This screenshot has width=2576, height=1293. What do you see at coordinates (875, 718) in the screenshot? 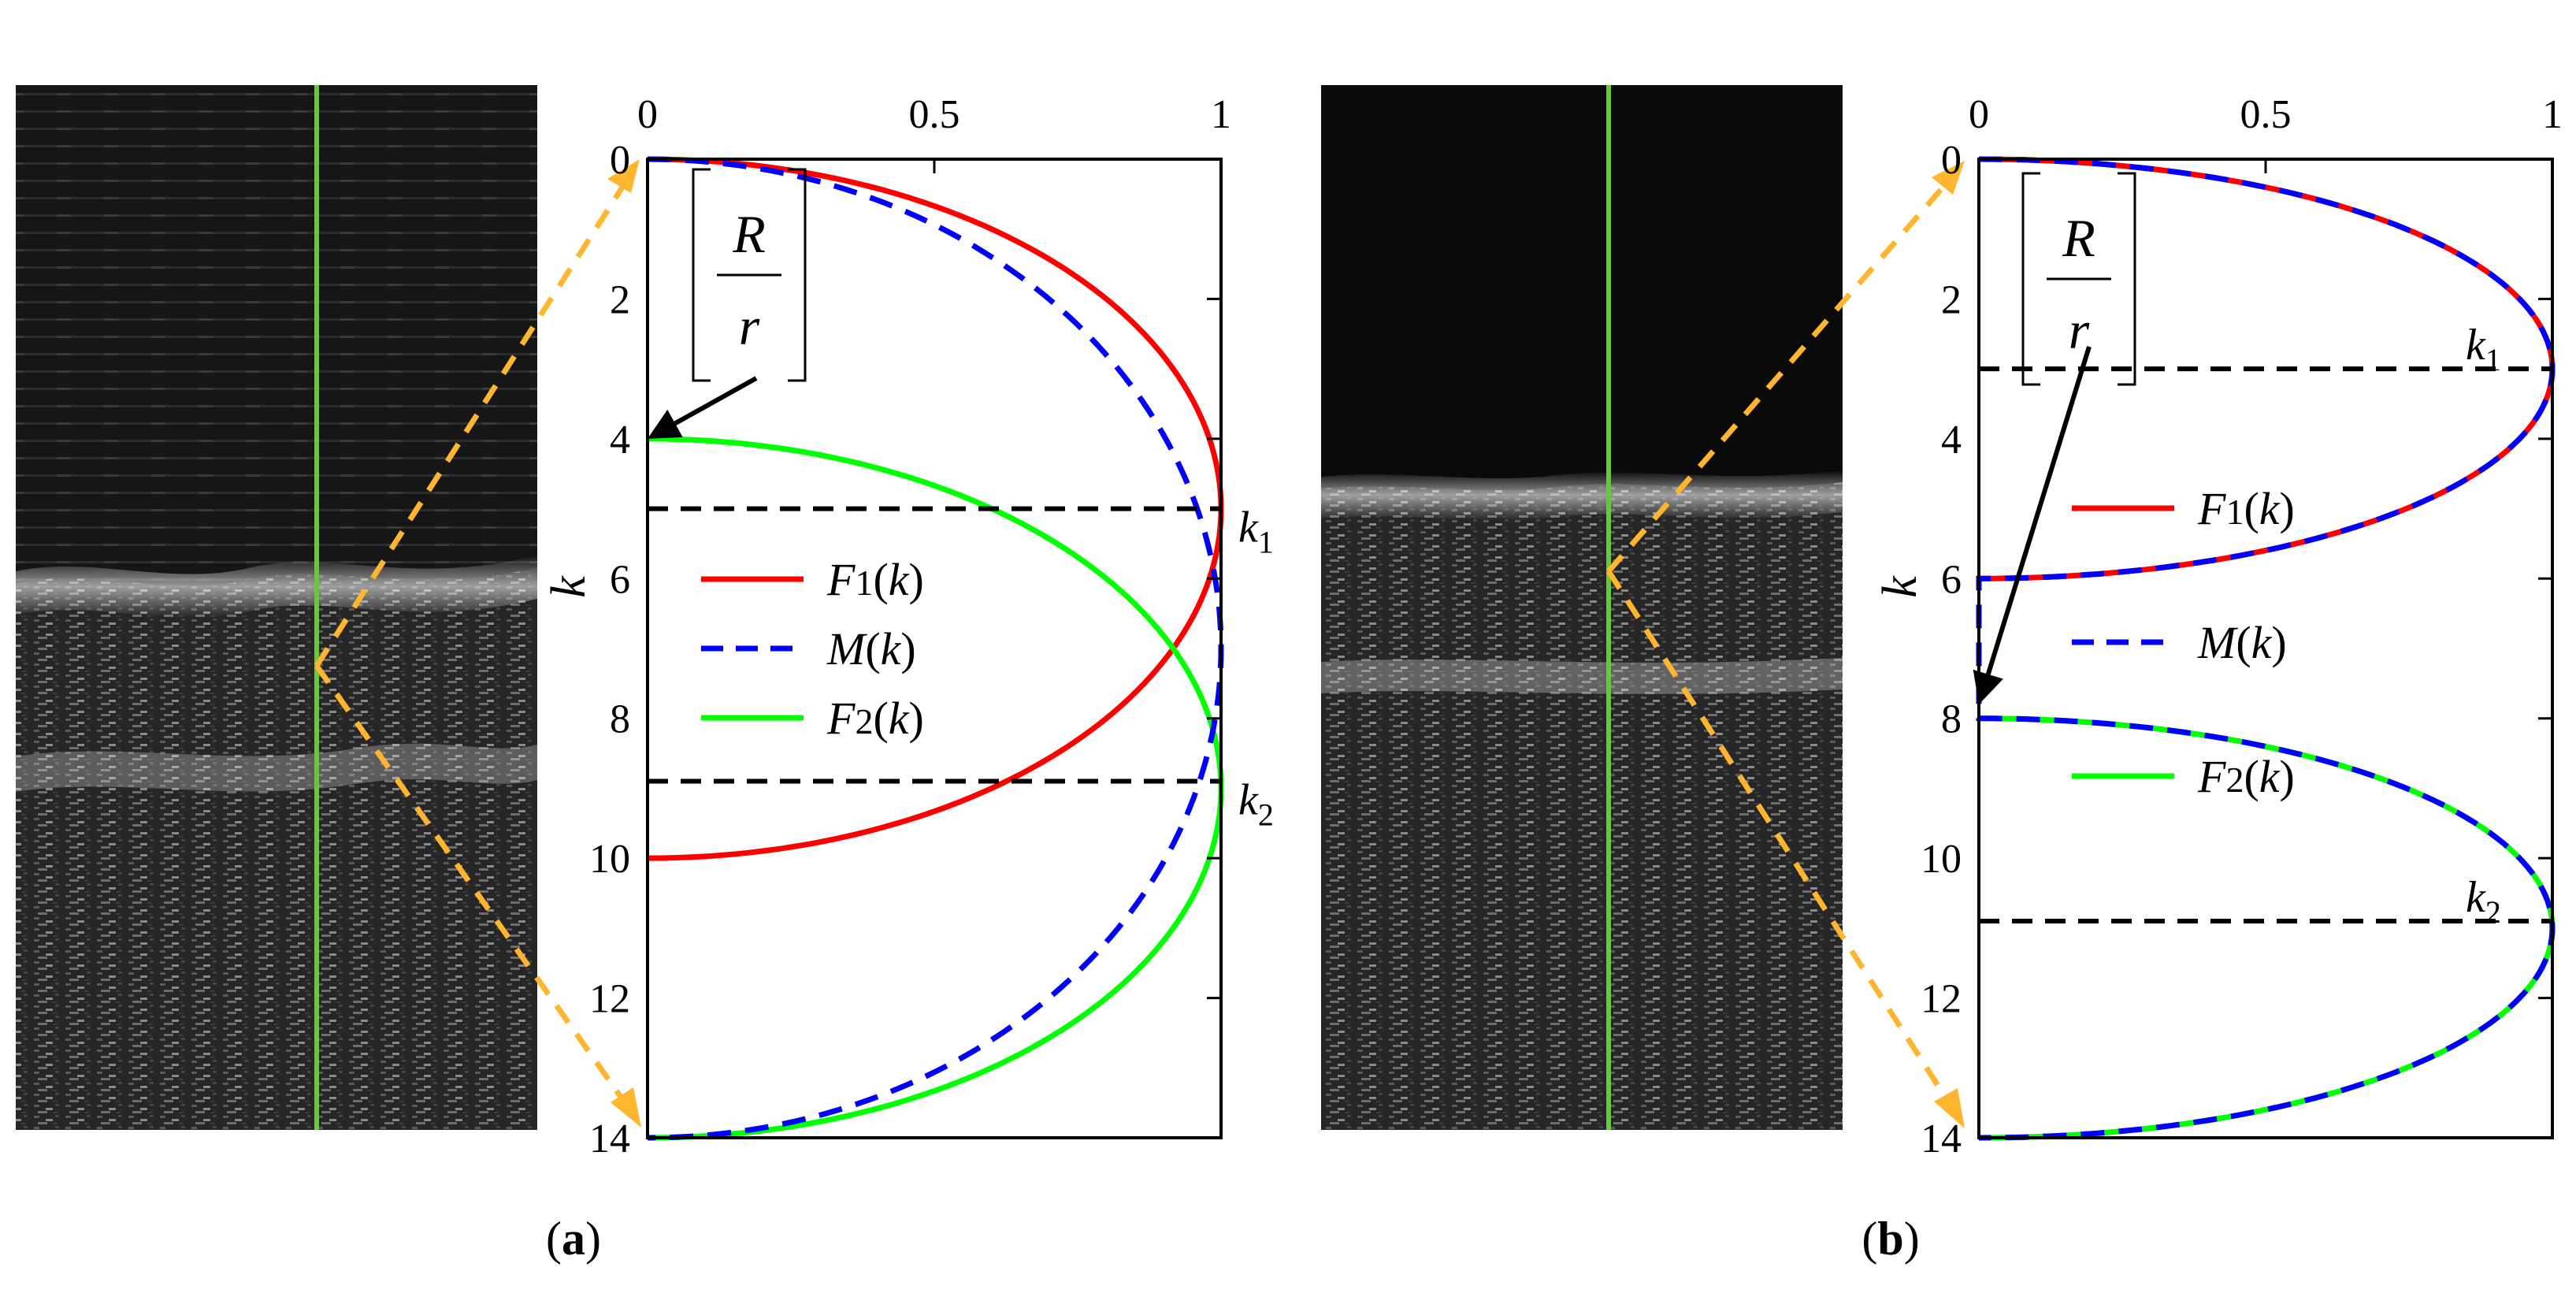
I see `legend-label-f2-a: F2(k)` at bounding box center [875, 718].